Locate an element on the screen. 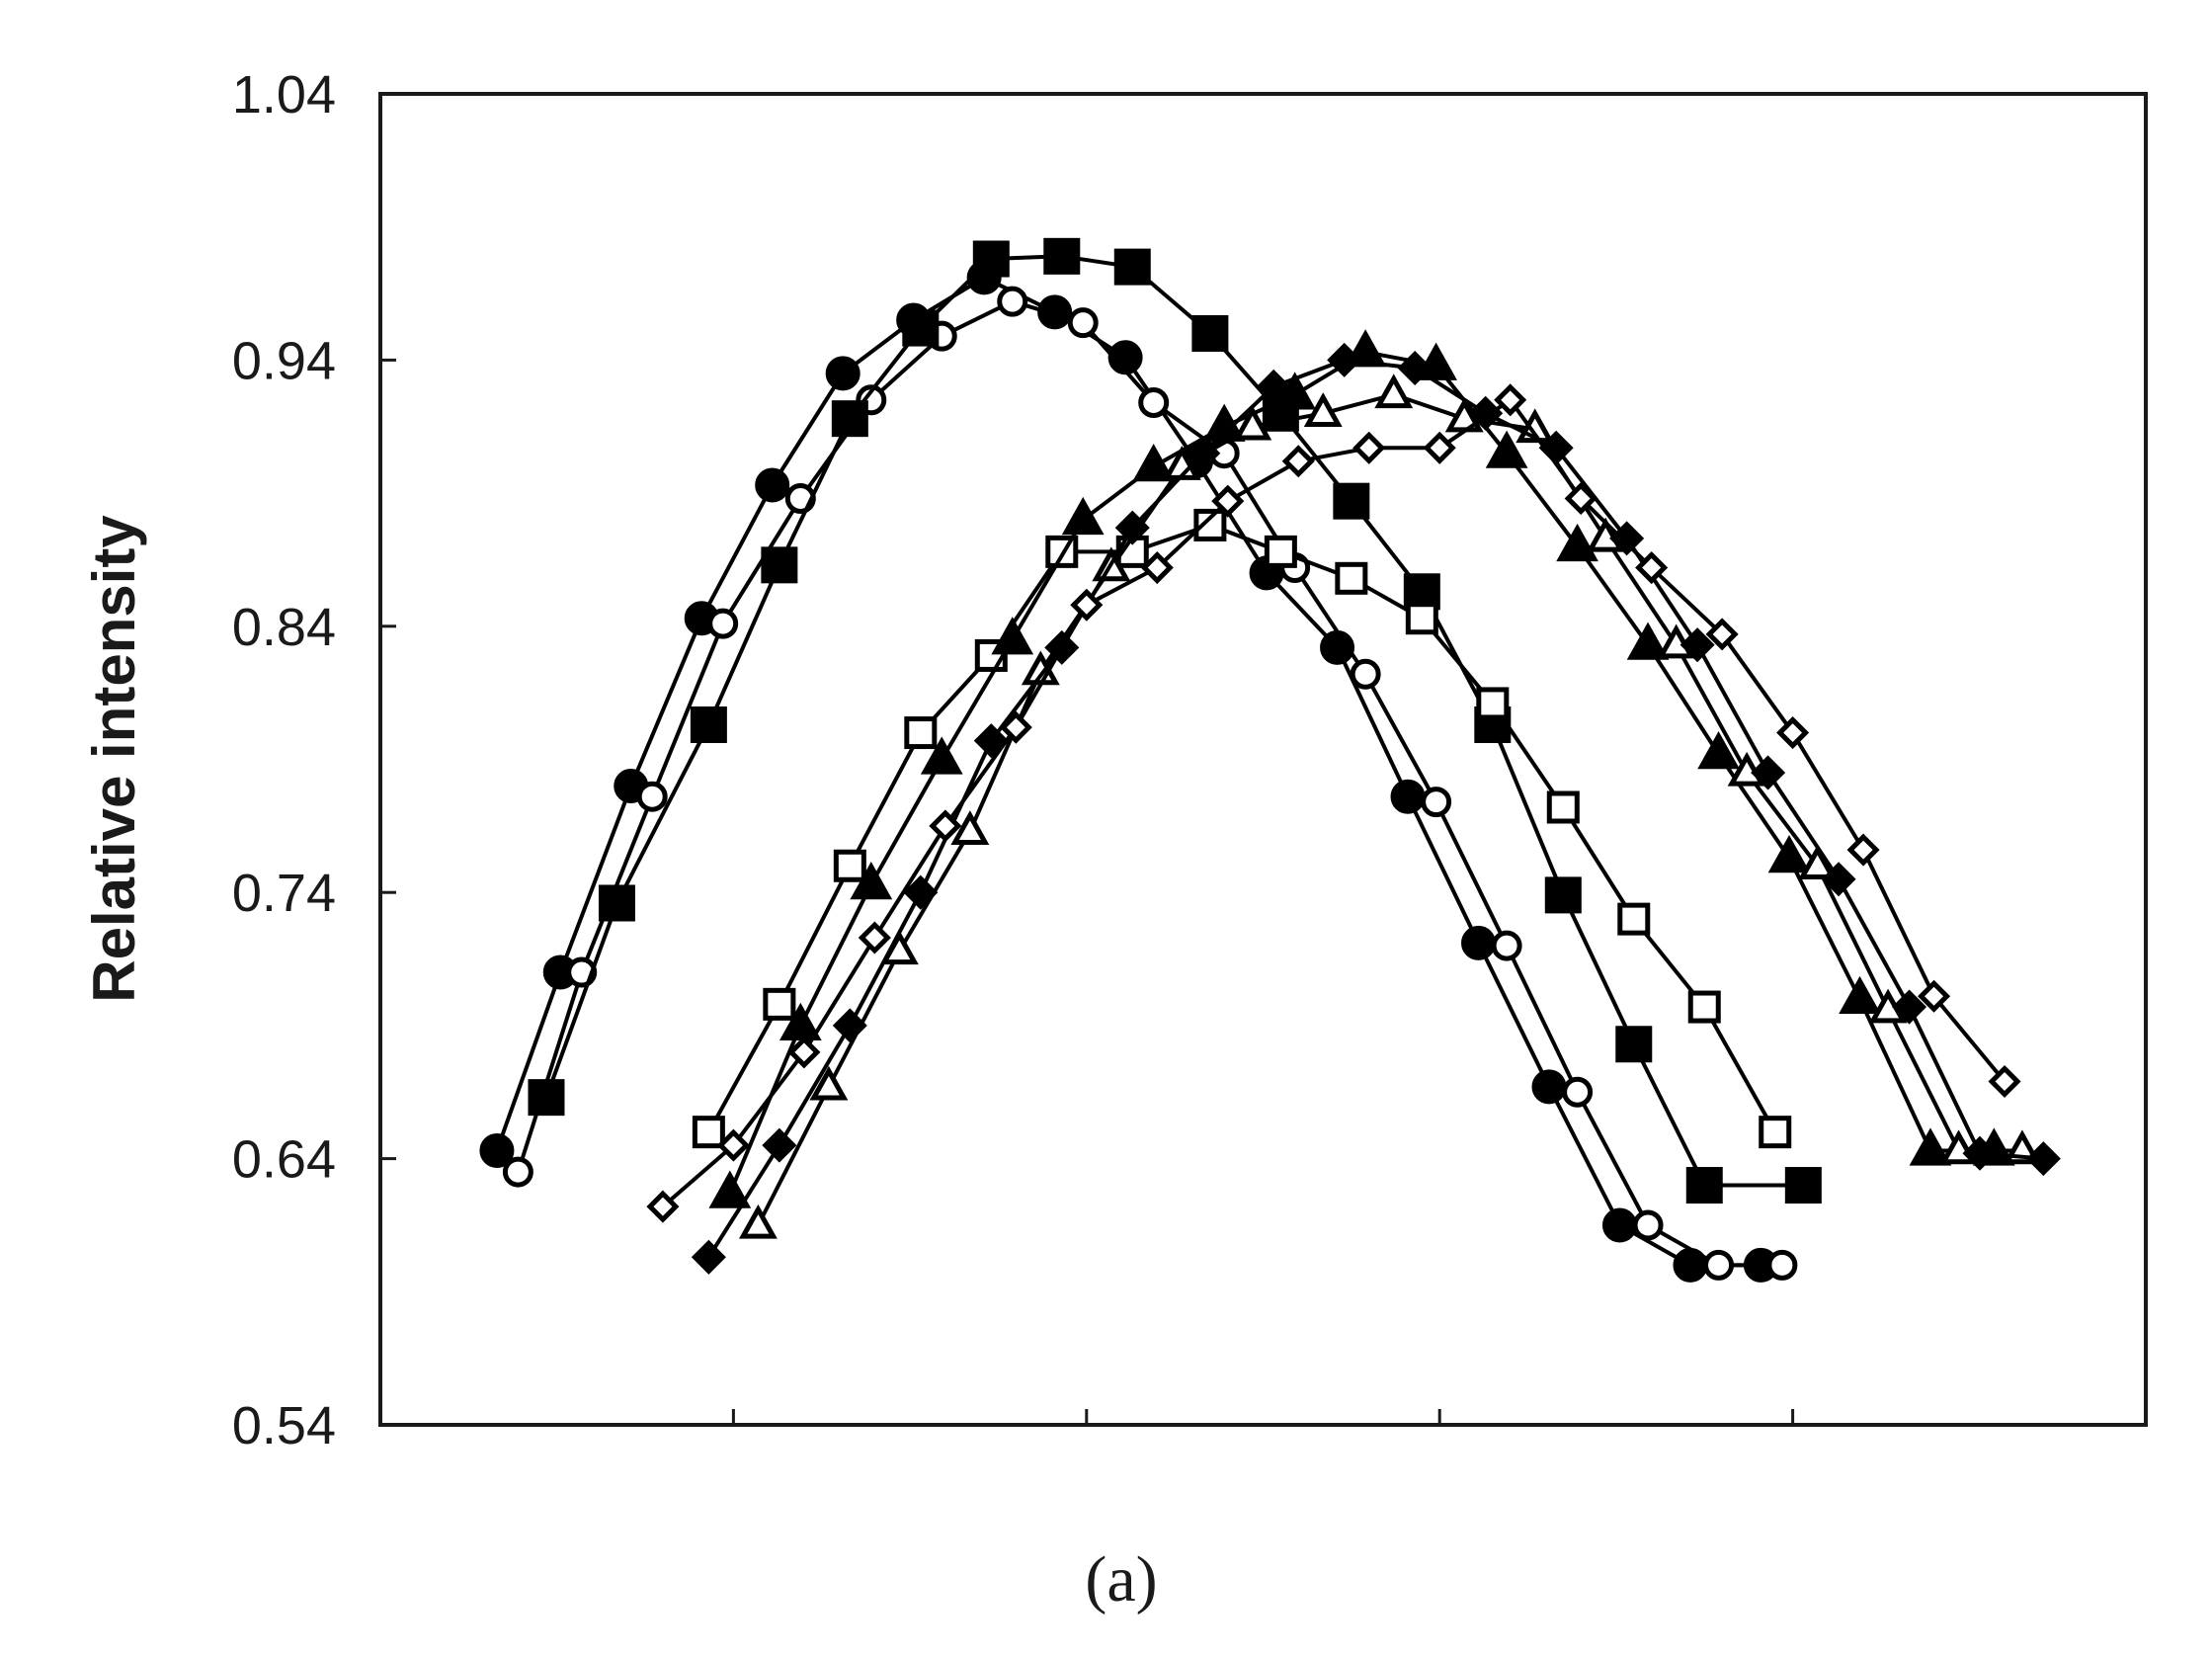  y-axis-title: Relative intensity is located at coordinates (114, 759).